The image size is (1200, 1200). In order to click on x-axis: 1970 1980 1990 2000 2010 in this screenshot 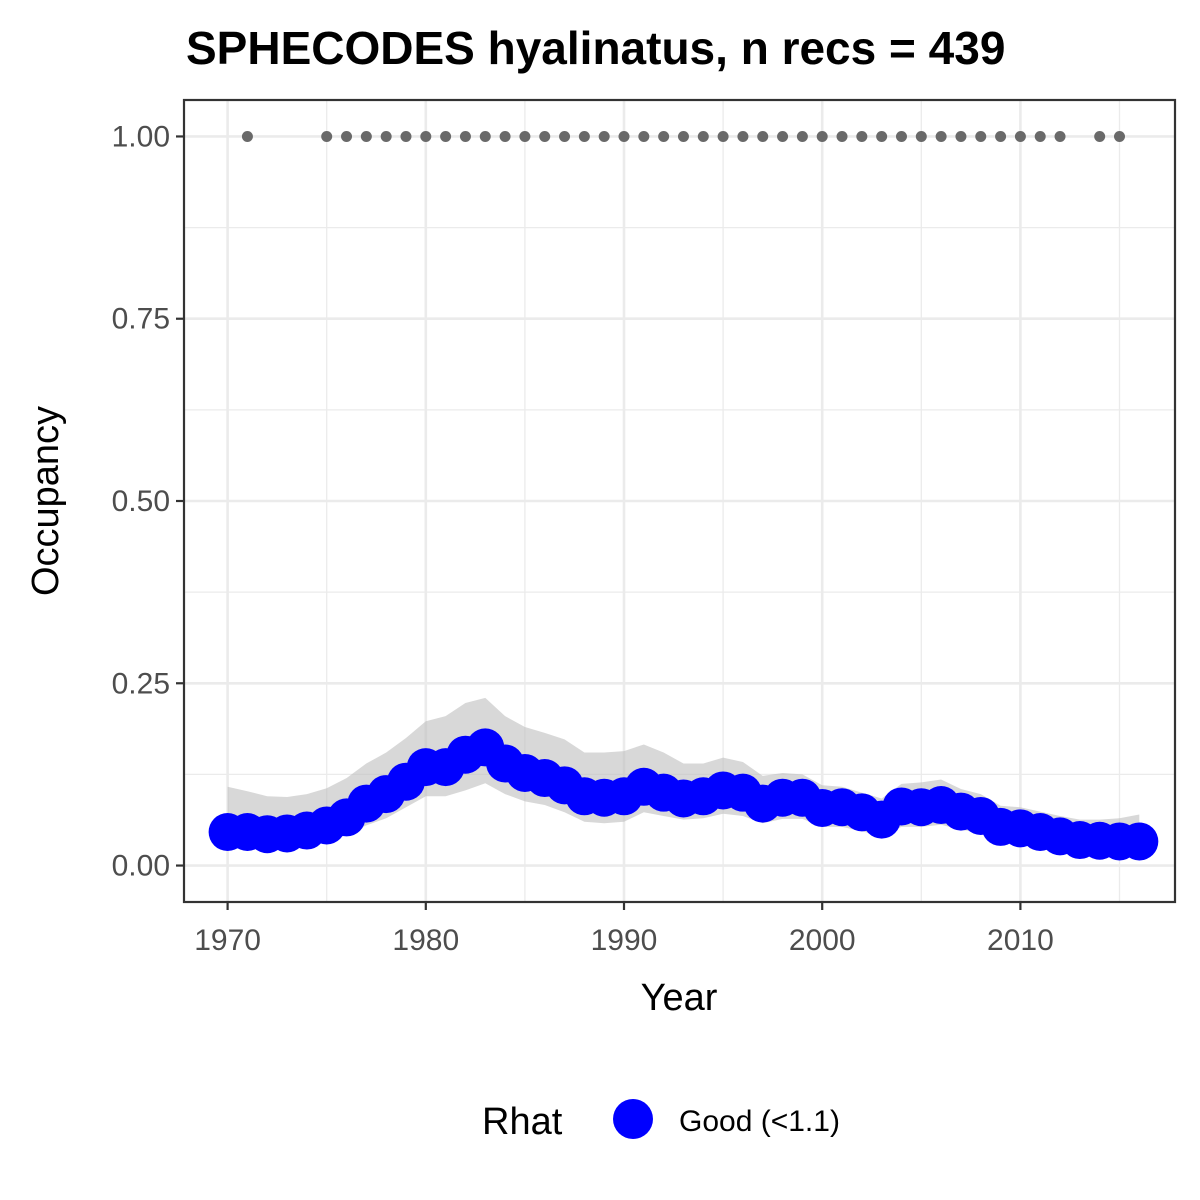, I will do `click(624, 929)`.